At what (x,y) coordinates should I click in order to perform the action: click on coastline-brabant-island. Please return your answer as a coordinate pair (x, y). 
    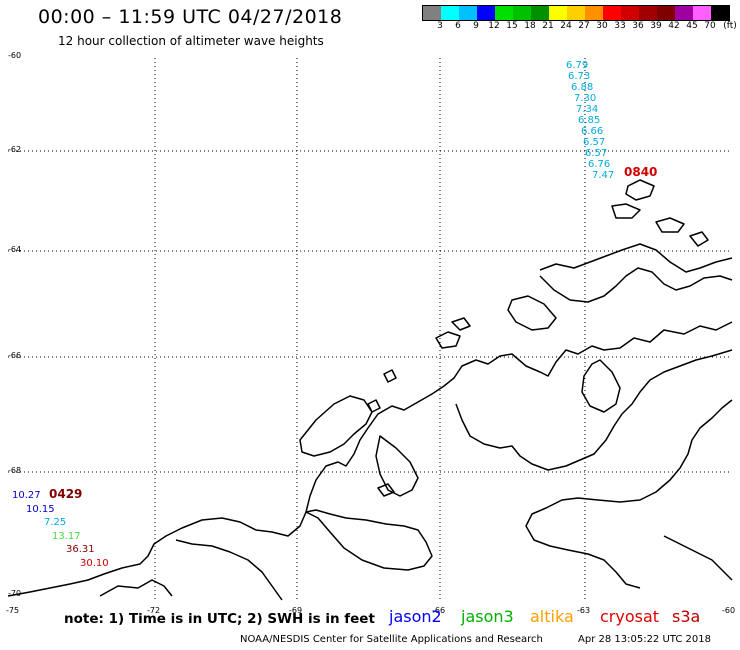
    Looking at the image, I should click on (532, 313).